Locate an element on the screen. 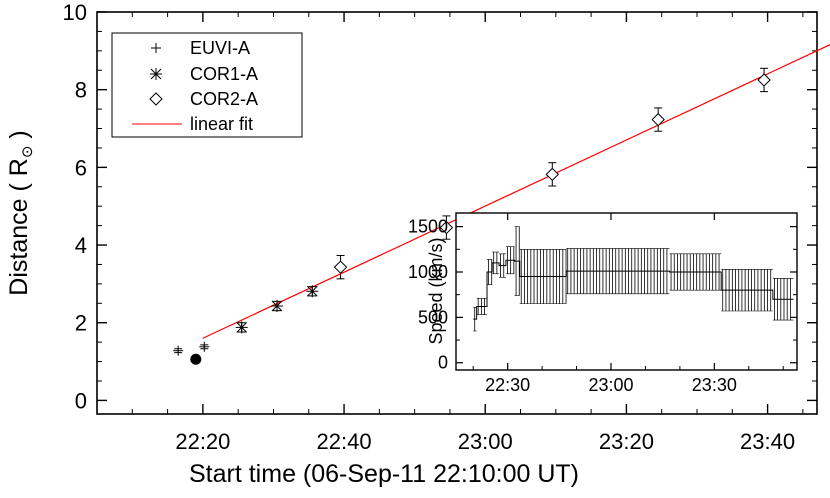 This screenshot has width=830, height=498. inset-y-tick-label: 1500 is located at coordinates (428, 227).